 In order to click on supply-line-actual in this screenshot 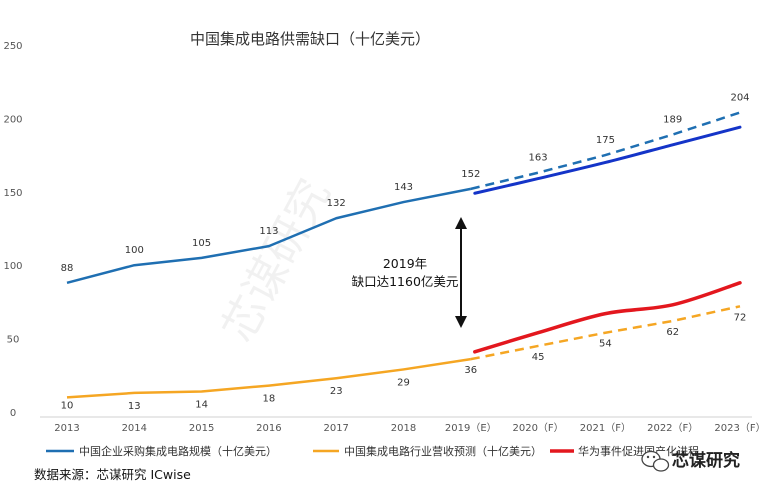, I will do `click(268, 378)`.